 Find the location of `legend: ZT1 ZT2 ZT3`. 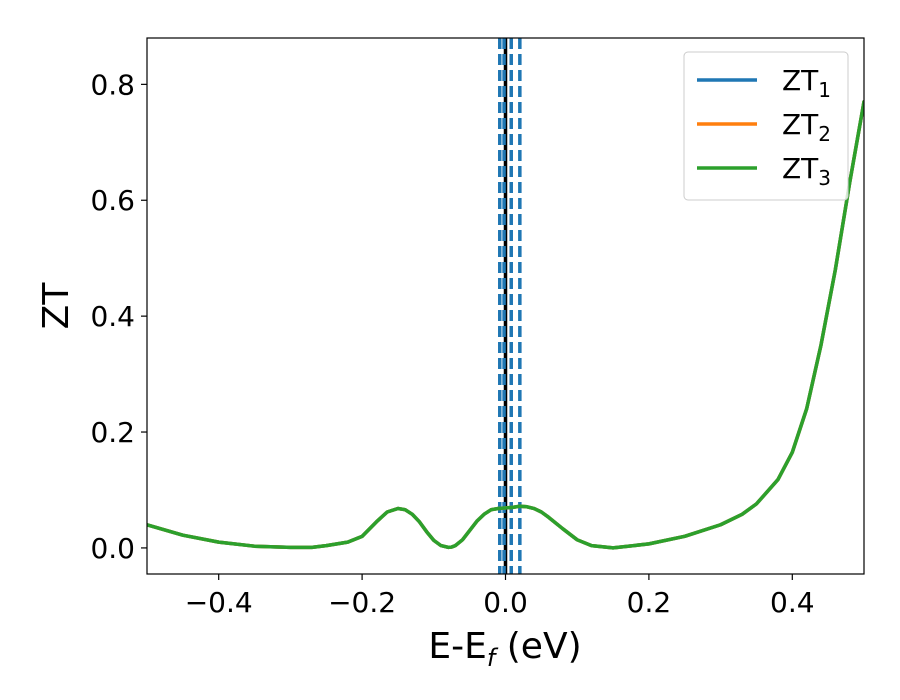

legend: ZT1 ZT2 ZT3 is located at coordinates (766, 126).